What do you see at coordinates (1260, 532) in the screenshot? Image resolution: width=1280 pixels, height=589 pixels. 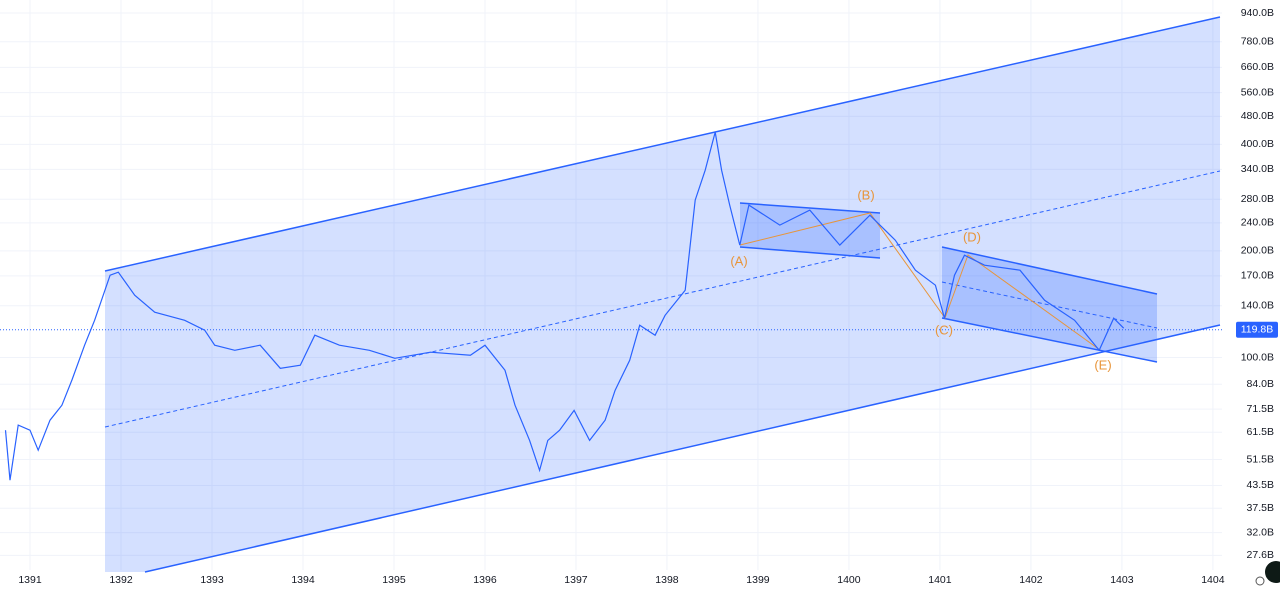 I see `y-tick-label: 32.0B` at bounding box center [1260, 532].